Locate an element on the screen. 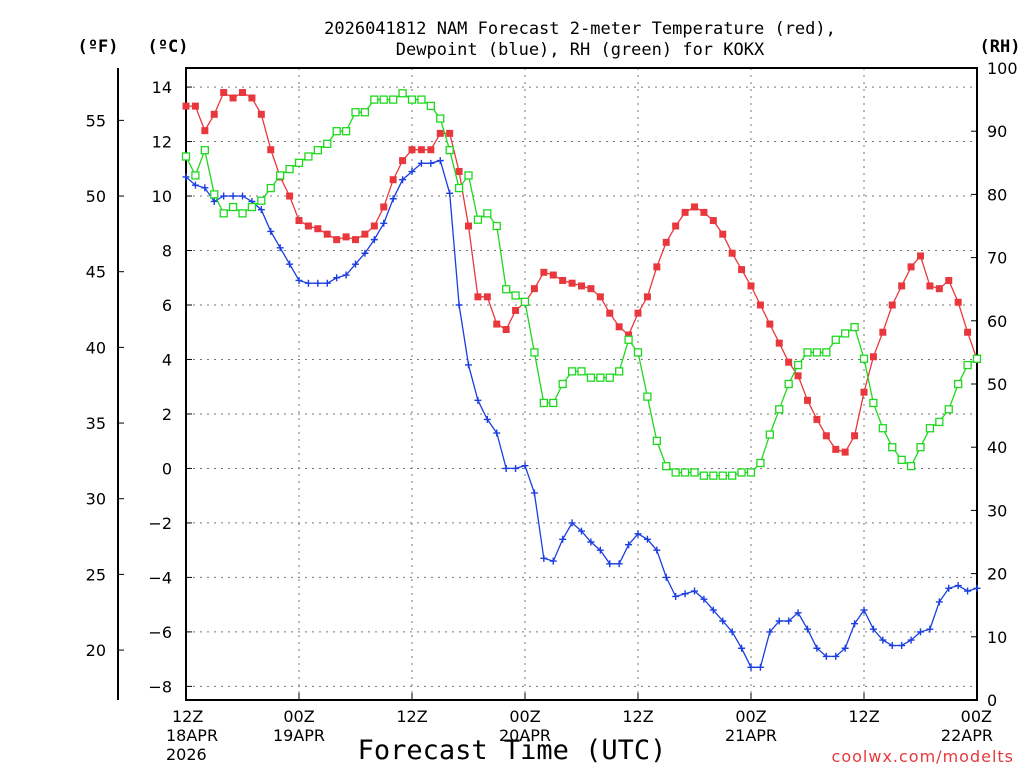  f-tick-label: 35 is located at coordinates (96, 423).